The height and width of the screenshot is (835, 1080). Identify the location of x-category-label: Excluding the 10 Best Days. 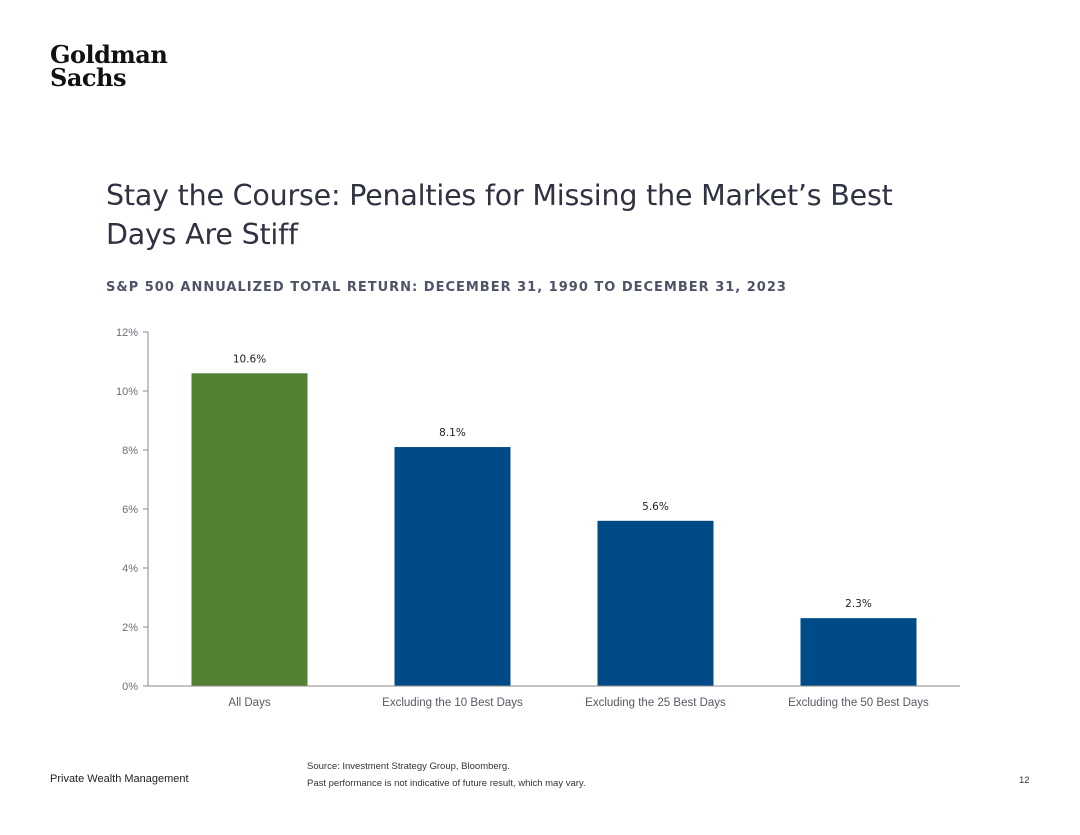
(452, 703).